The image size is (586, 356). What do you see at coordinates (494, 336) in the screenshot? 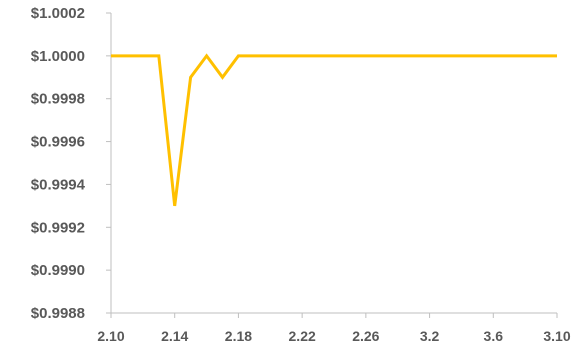
I see `x-tick-label: 3.6` at bounding box center [494, 336].